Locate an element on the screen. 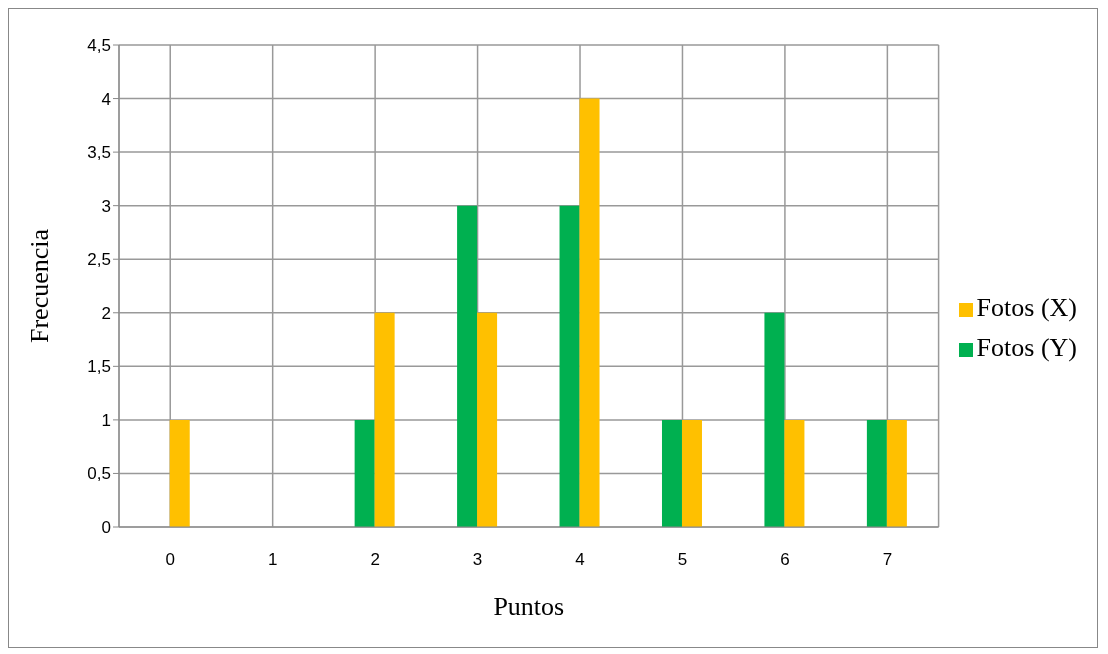  y-tick-label: 2,5 is located at coordinates (99, 260).